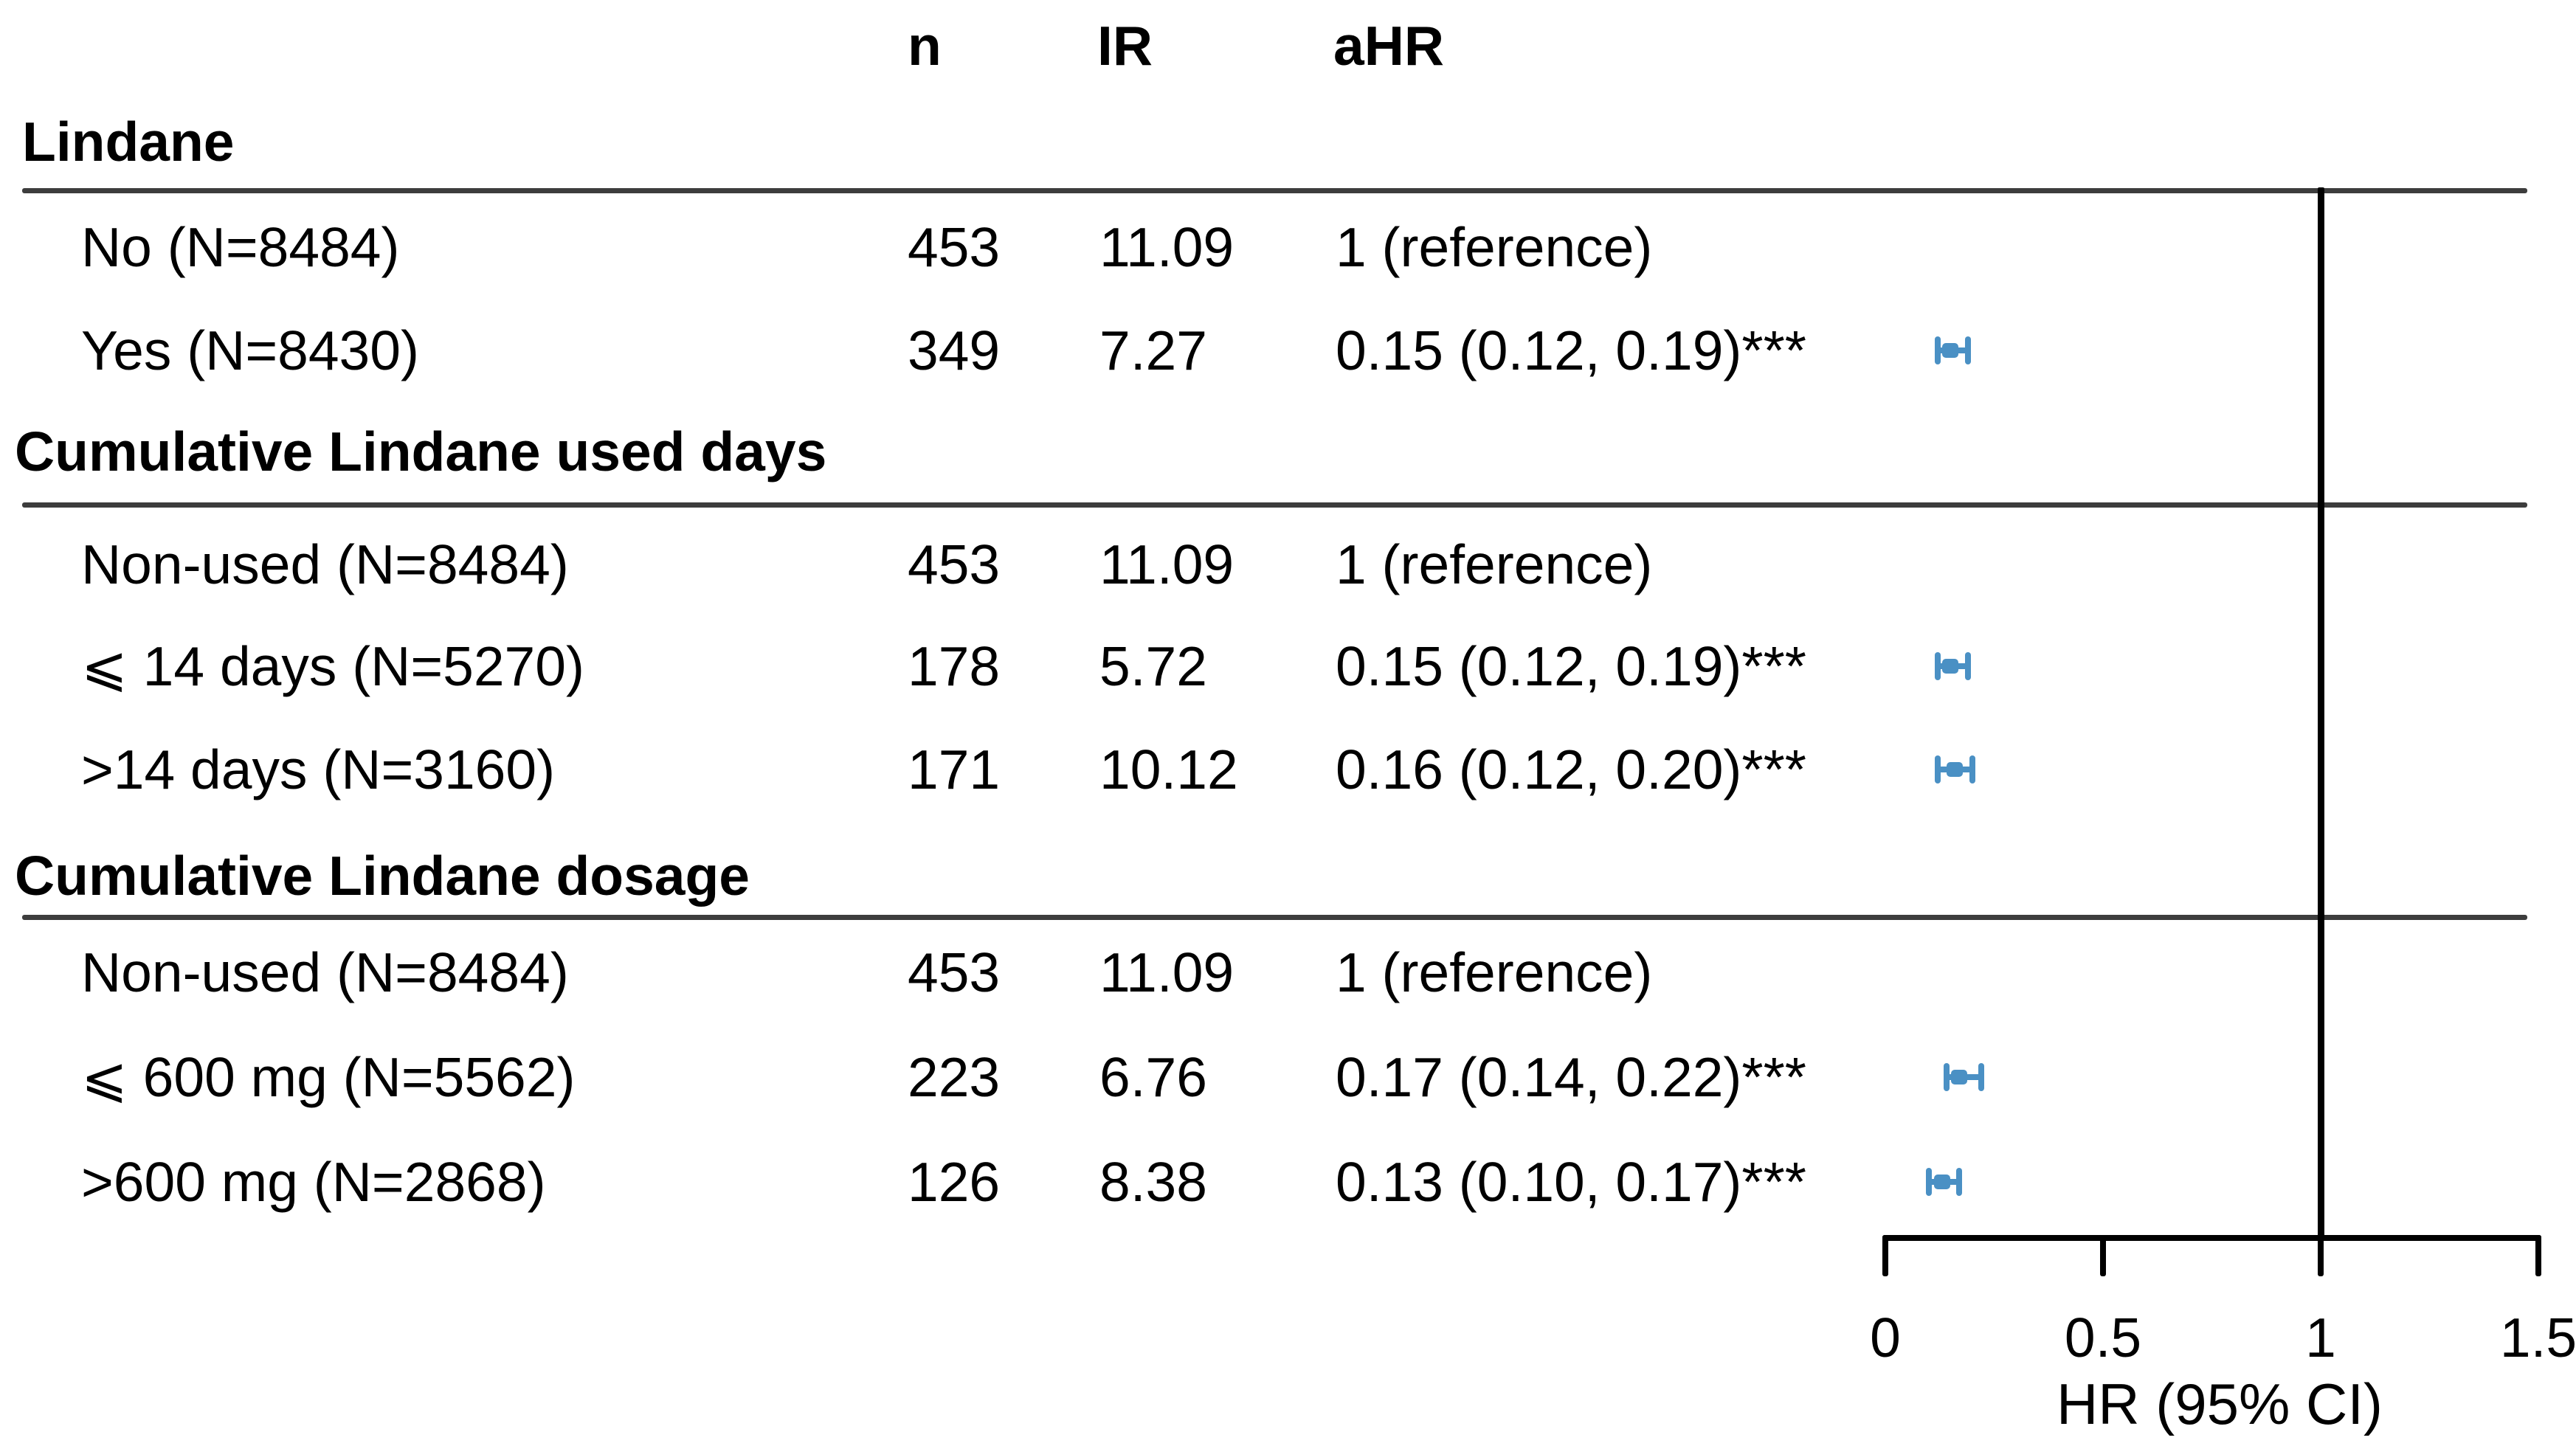  What do you see at coordinates (1125, 46) in the screenshot?
I see `column-header-ir: IR` at bounding box center [1125, 46].